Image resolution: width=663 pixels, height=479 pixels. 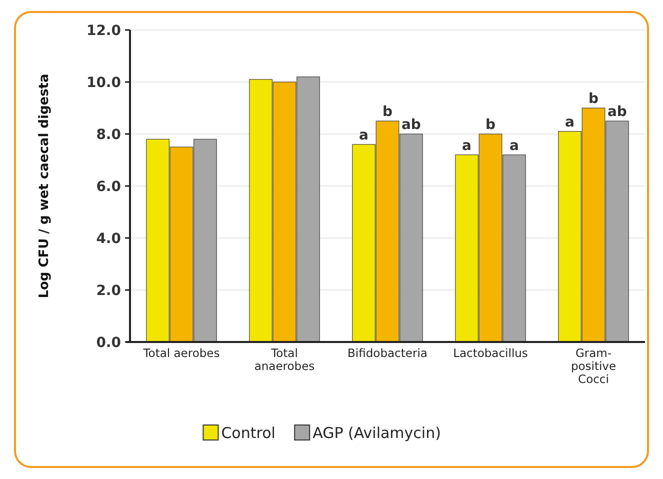 I want to click on y-tick-label: 4.0, so click(x=109, y=238).